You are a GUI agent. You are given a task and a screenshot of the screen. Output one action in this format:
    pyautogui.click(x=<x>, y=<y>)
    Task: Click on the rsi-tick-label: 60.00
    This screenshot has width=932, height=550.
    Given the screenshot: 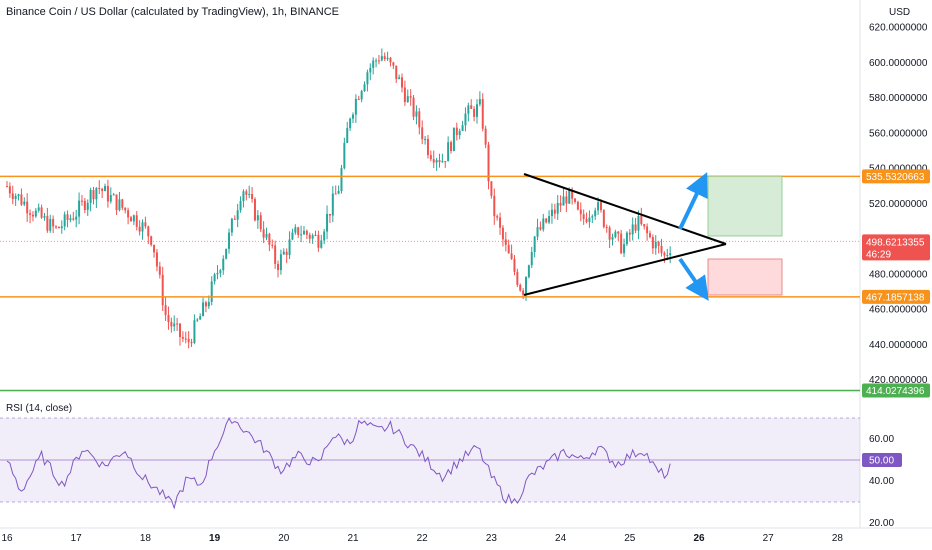 What is the action you would take?
    pyautogui.click(x=881, y=439)
    